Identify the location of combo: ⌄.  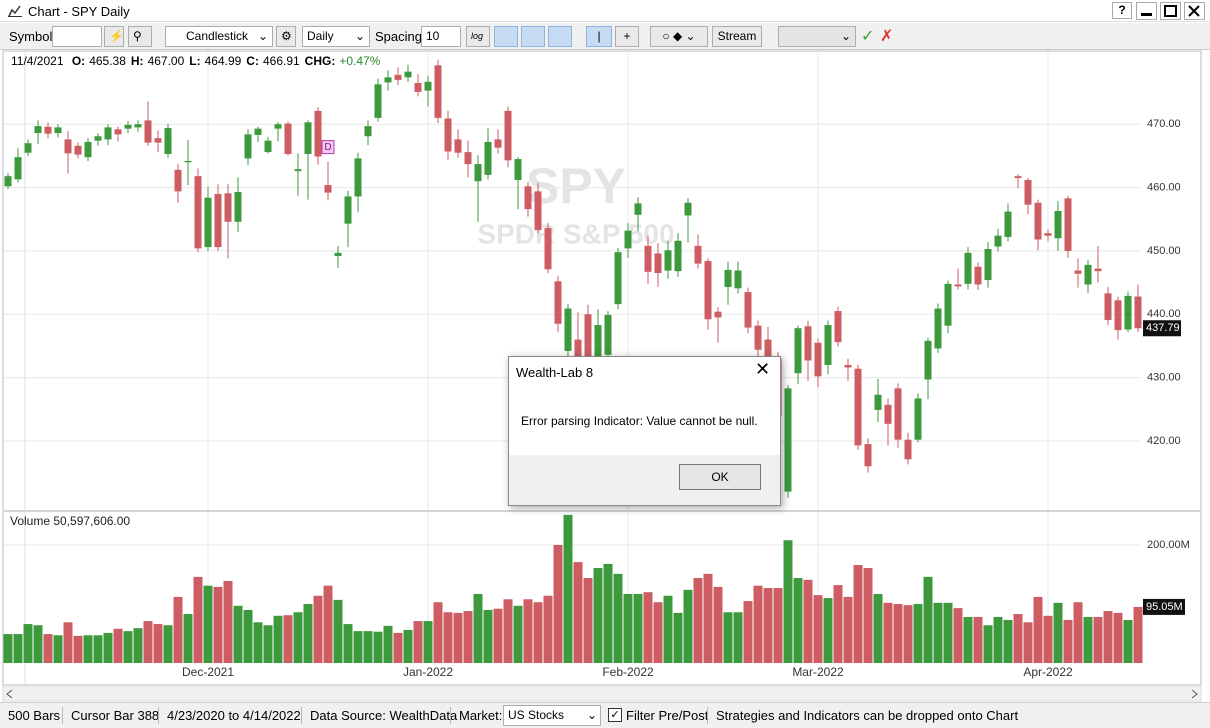
(817, 36).